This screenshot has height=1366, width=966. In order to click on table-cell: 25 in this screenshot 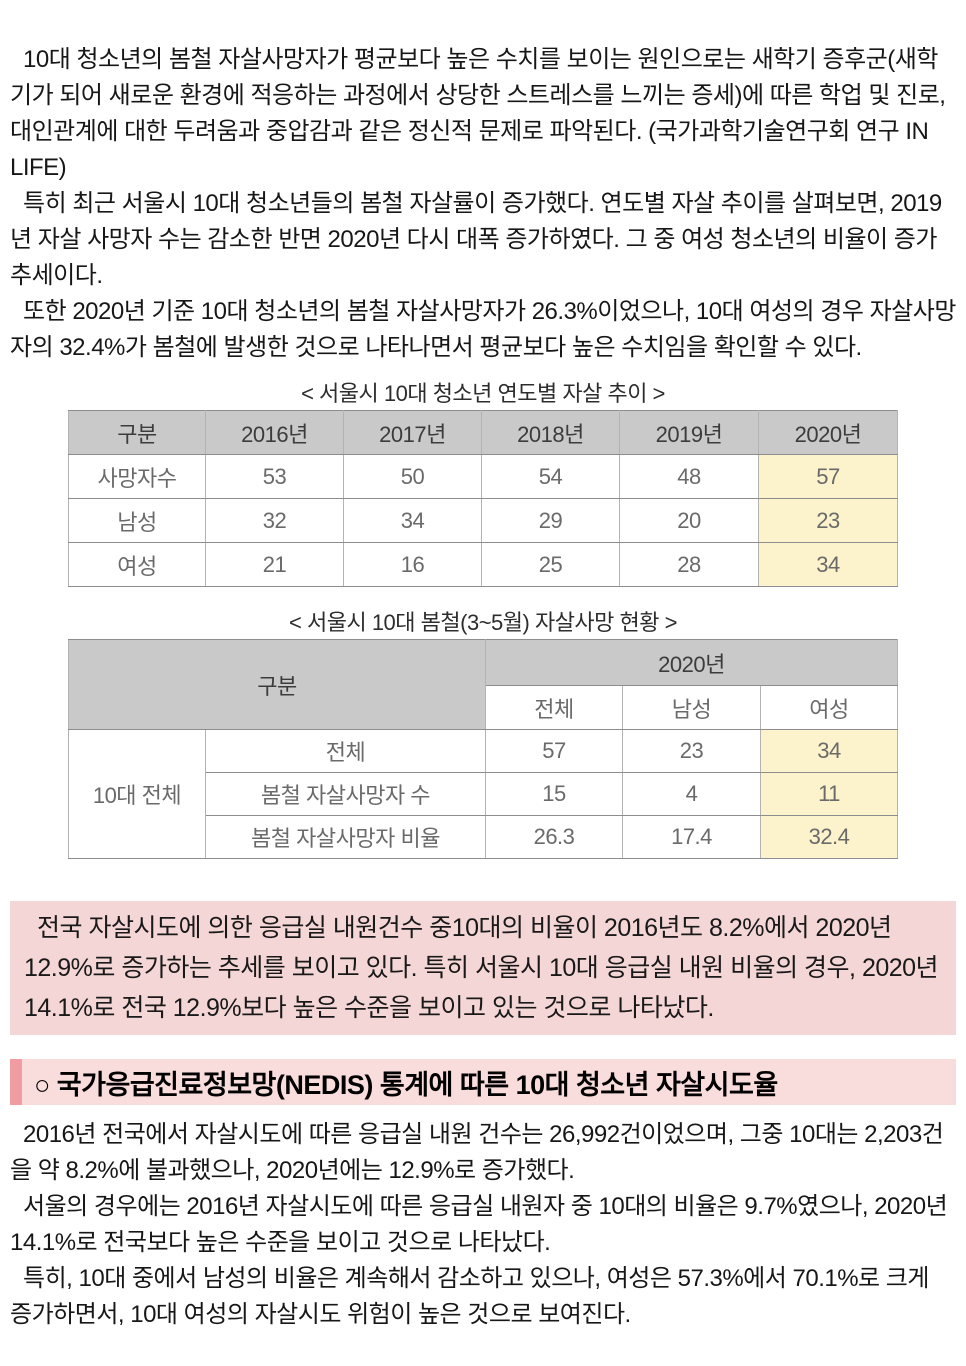, I will do `click(550, 564)`.